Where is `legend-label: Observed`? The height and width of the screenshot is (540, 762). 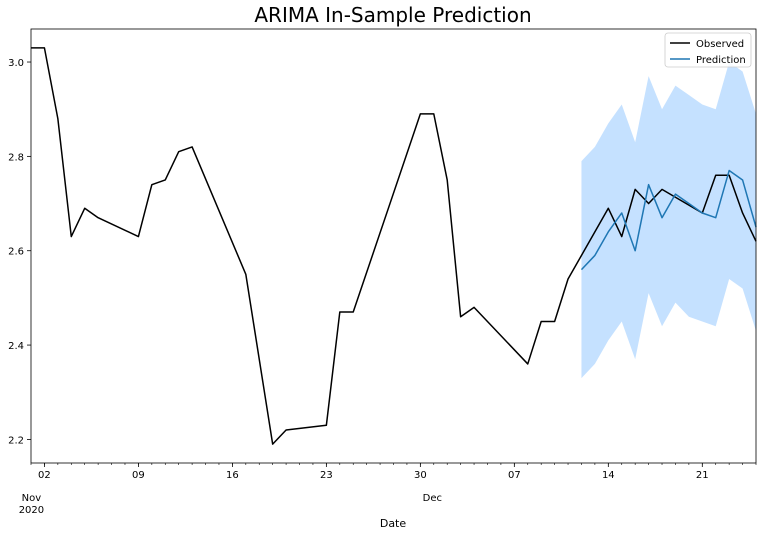 legend-label: Observed is located at coordinates (720, 44).